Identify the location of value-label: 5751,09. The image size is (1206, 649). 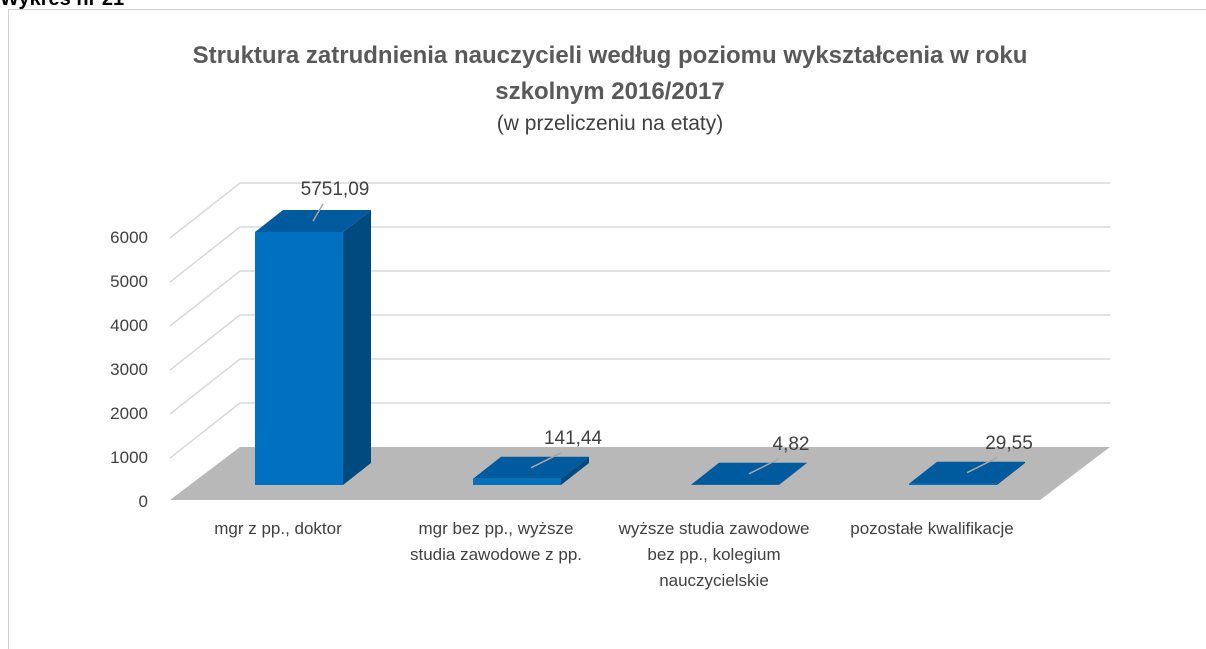
(335, 189).